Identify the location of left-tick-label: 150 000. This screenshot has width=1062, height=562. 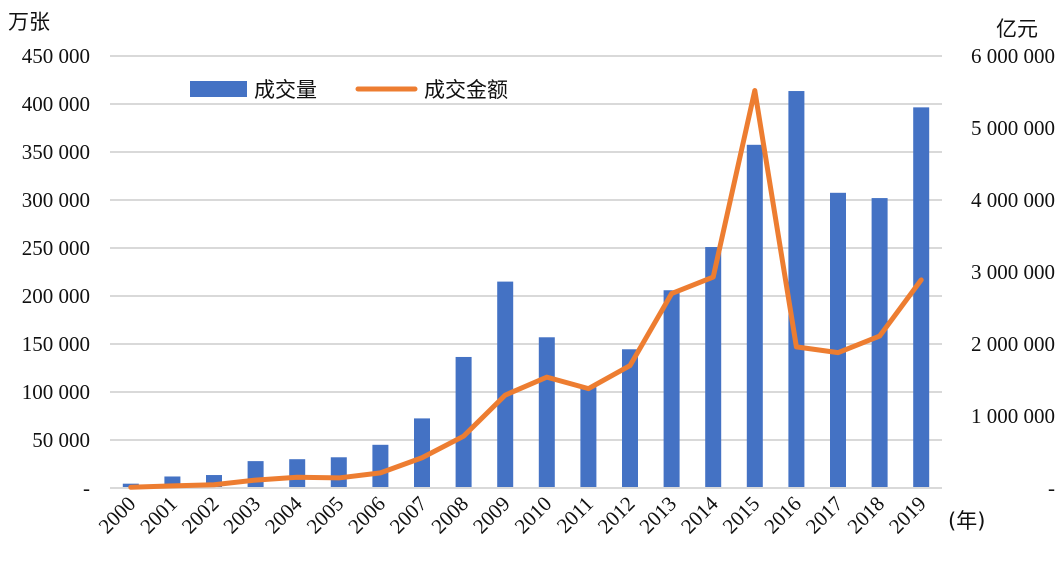
(56, 344).